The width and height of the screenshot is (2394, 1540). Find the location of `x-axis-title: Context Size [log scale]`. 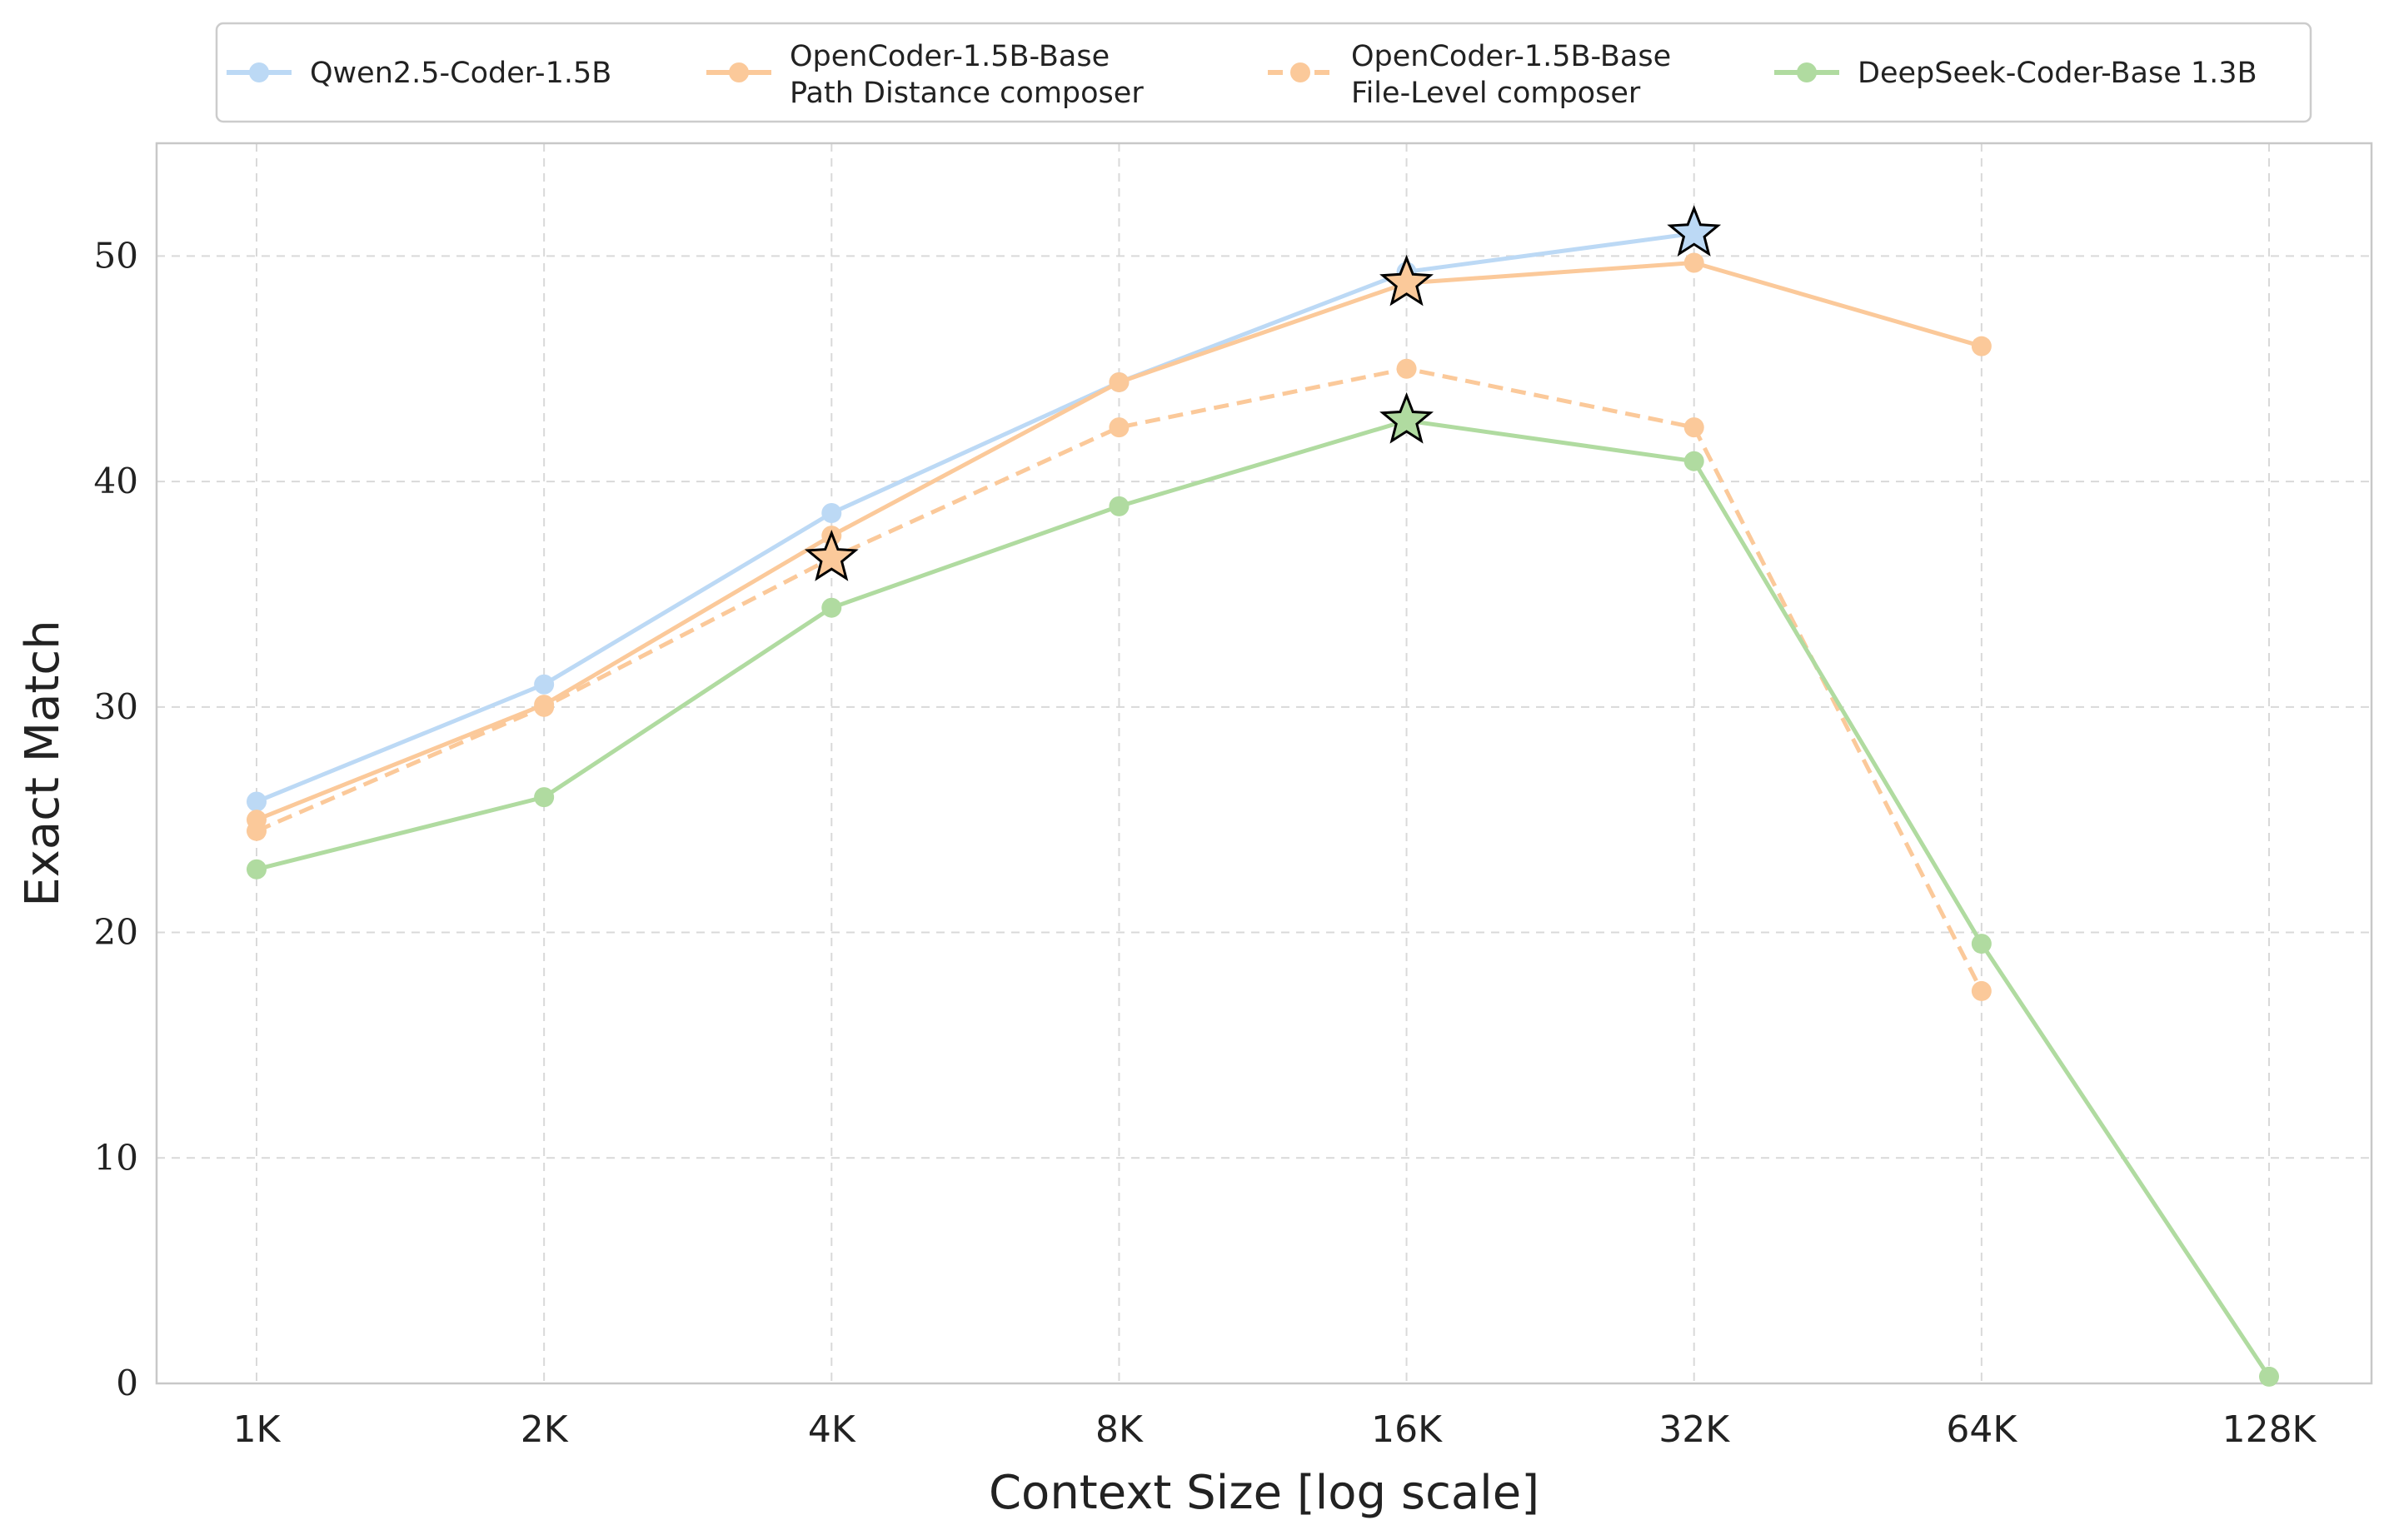

x-axis-title: Context Size [log scale] is located at coordinates (1264, 1493).